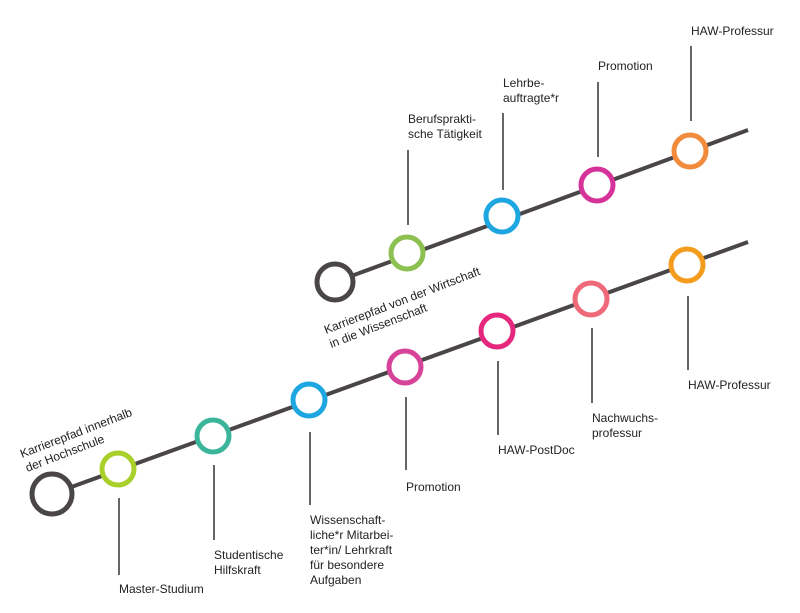  I want to click on bottom_path-station-label: Promotion, so click(433, 487).